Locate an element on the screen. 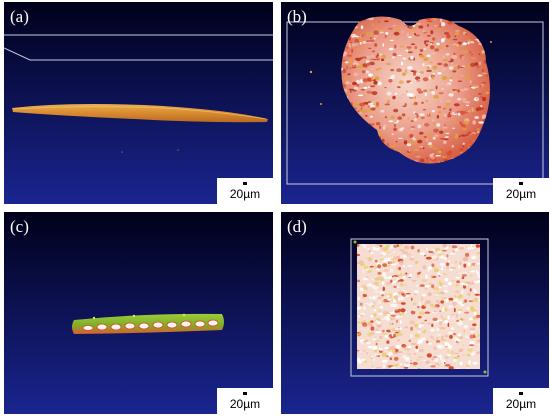  particle-side-view is located at coordinates (140, 113).